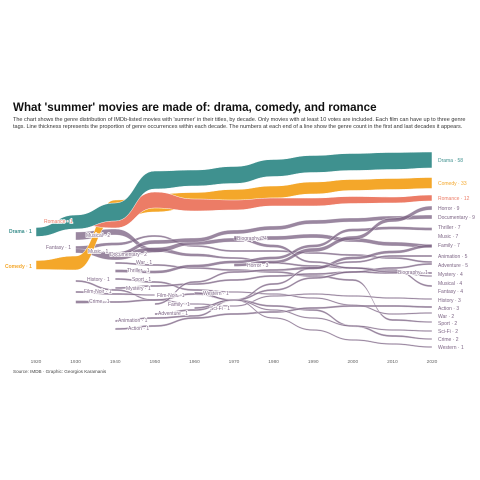  Describe the element at coordinates (115, 362) in the screenshot. I see `x-tick-1940: 1940` at that location.